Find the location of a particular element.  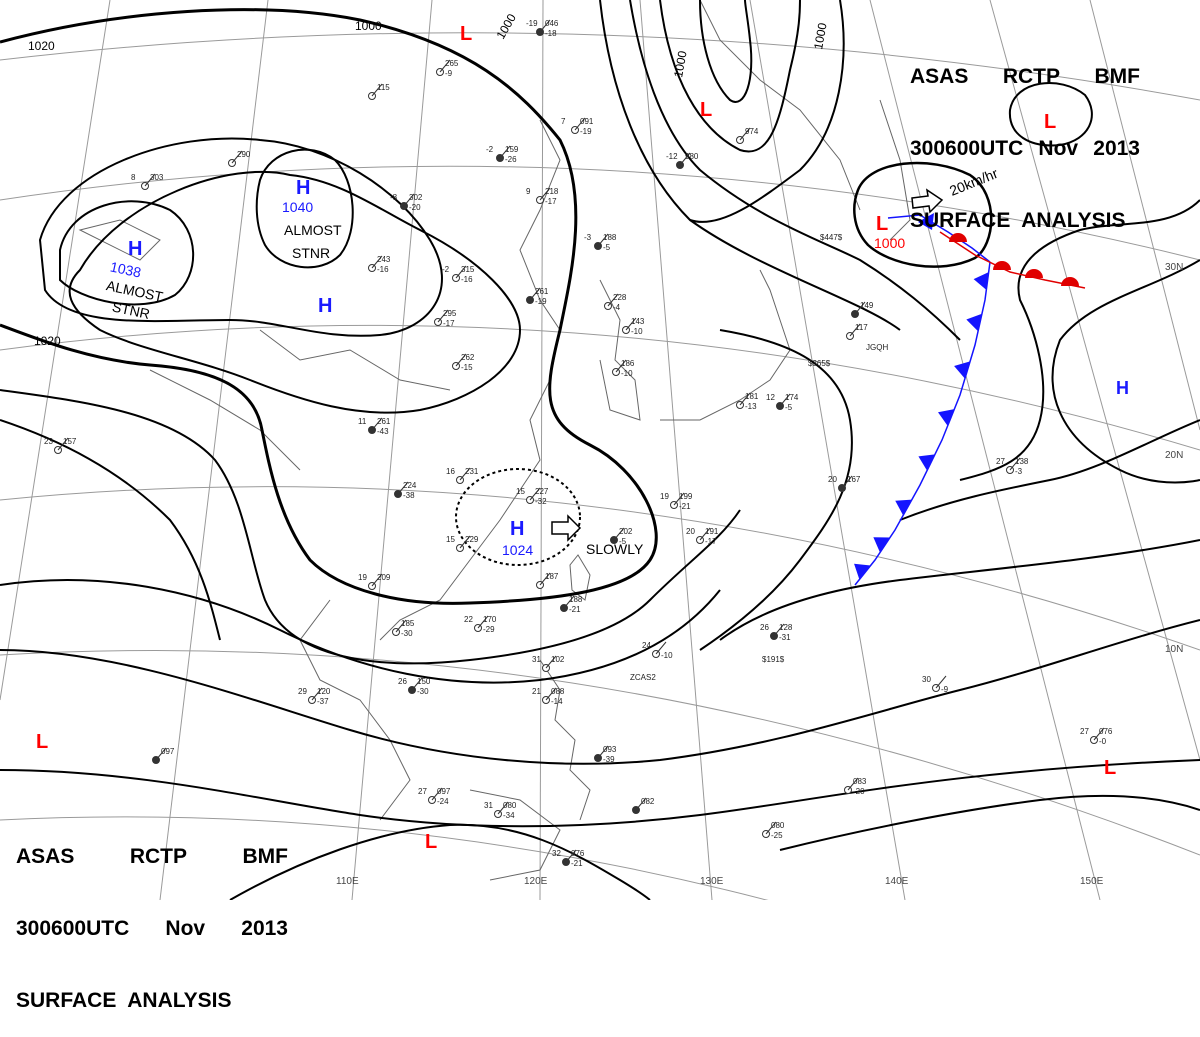

station-pressure: 303 is located at coordinates (157, 177).